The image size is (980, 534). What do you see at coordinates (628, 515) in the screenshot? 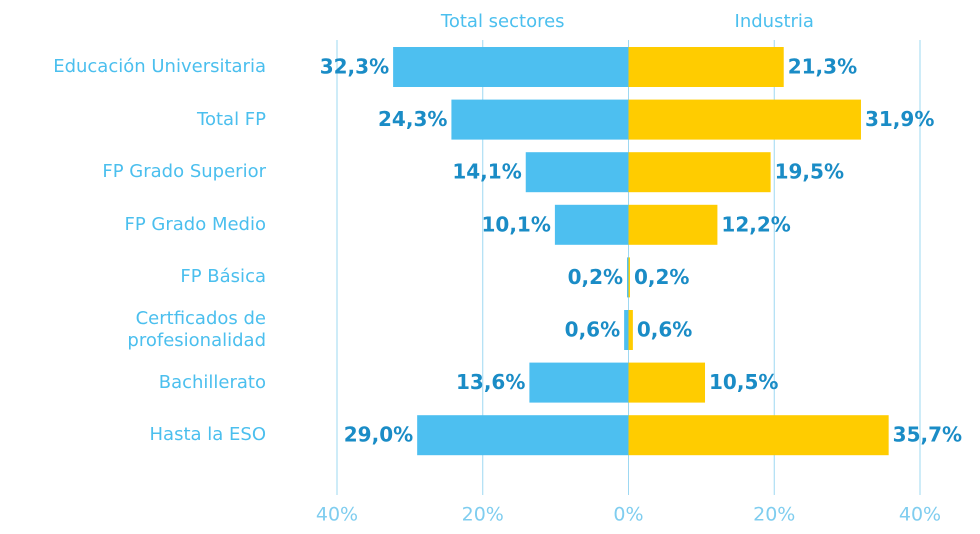
I see `x-tick-label: 0%` at bounding box center [628, 515].